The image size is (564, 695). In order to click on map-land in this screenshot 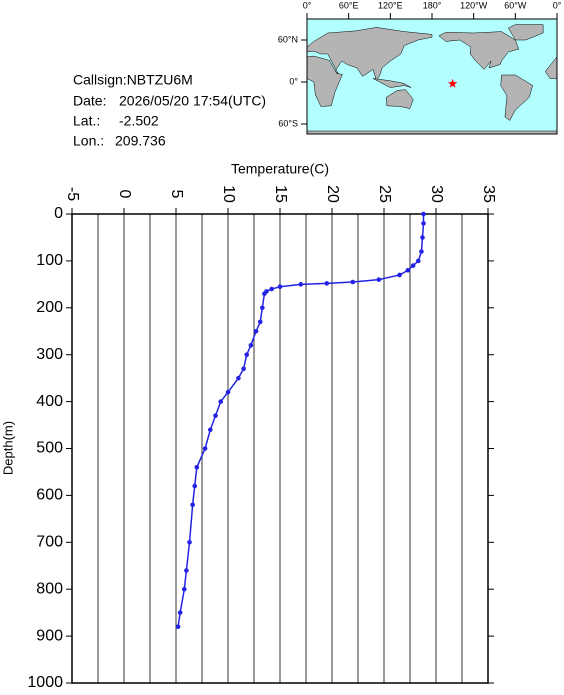, I will do `click(432, 79)`.